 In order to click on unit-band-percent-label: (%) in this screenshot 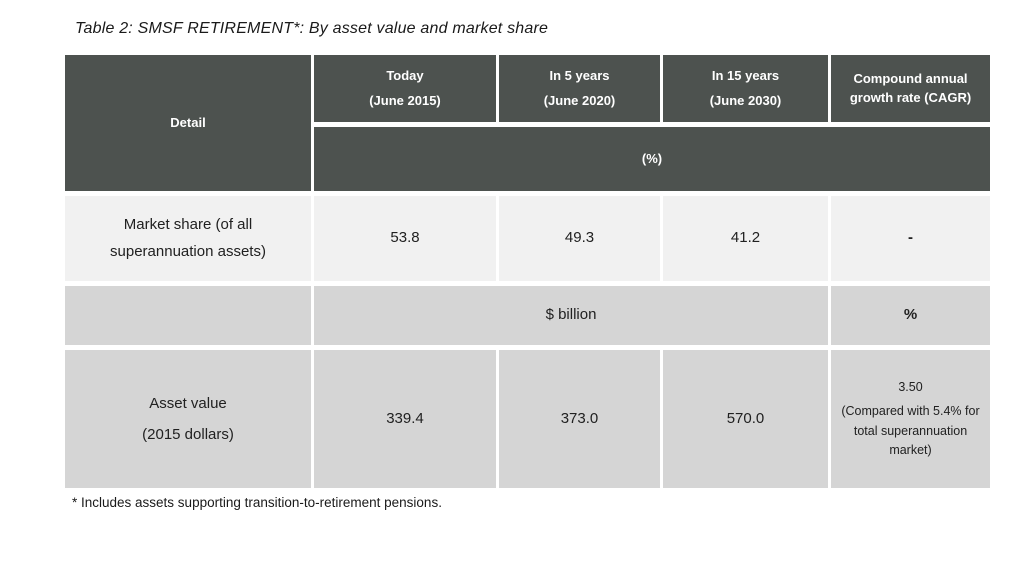, I will do `click(652, 158)`.